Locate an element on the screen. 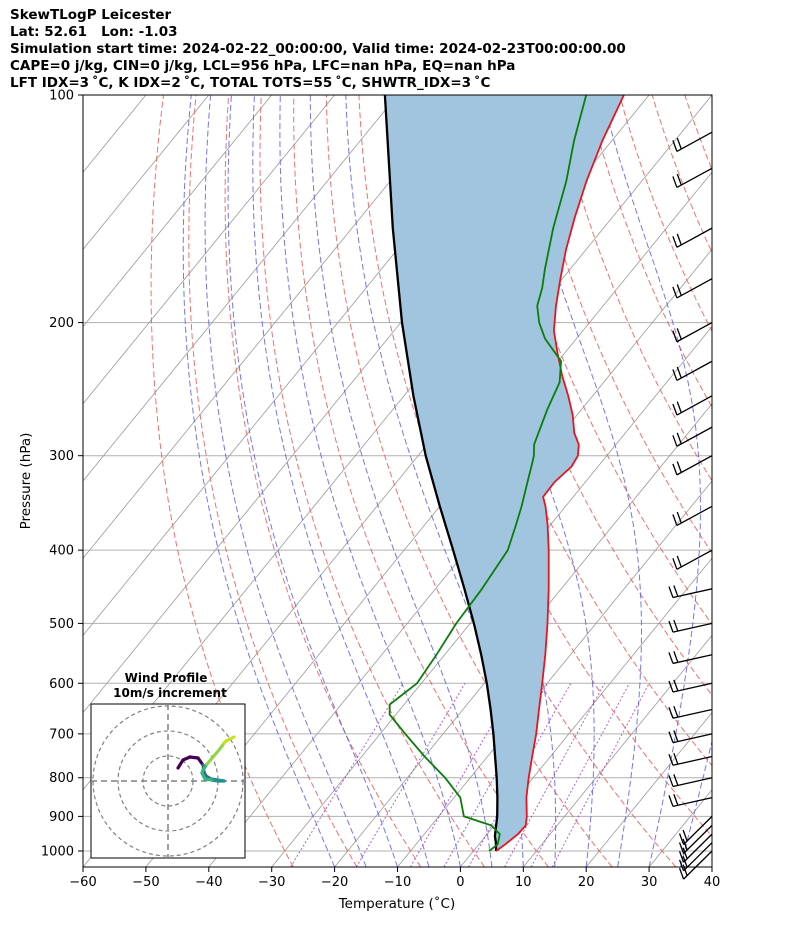 The height and width of the screenshot is (937, 794). hodograph is located at coordinates (168, 781).